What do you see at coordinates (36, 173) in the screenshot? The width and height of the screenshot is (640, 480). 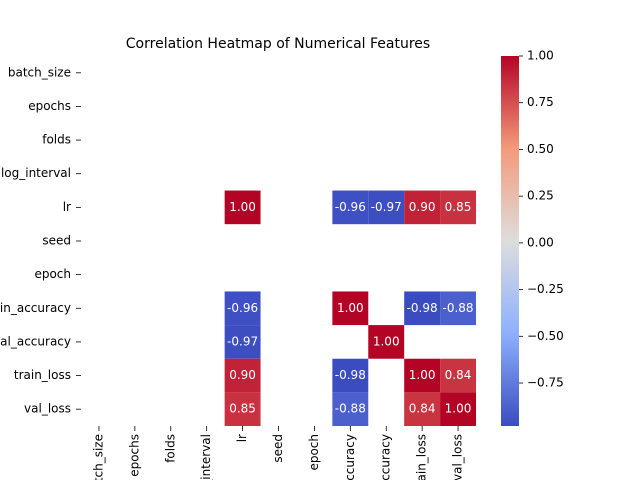 I see `y-tick-label: log_interval` at bounding box center [36, 173].